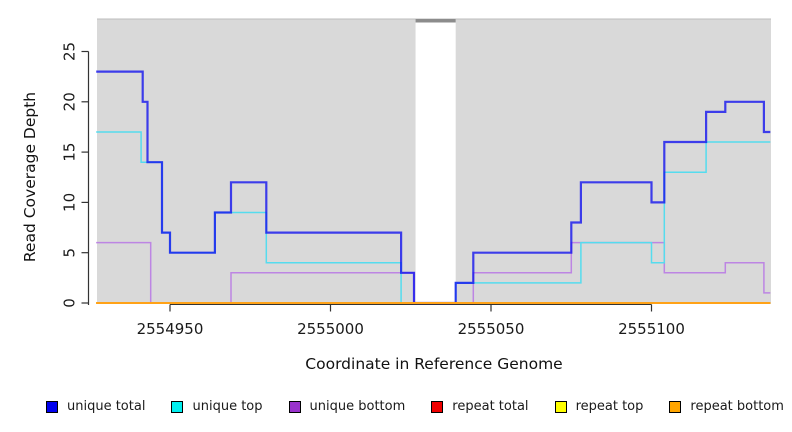 The height and width of the screenshot is (432, 792). I want to click on y-tick-label: 5, so click(70, 253).